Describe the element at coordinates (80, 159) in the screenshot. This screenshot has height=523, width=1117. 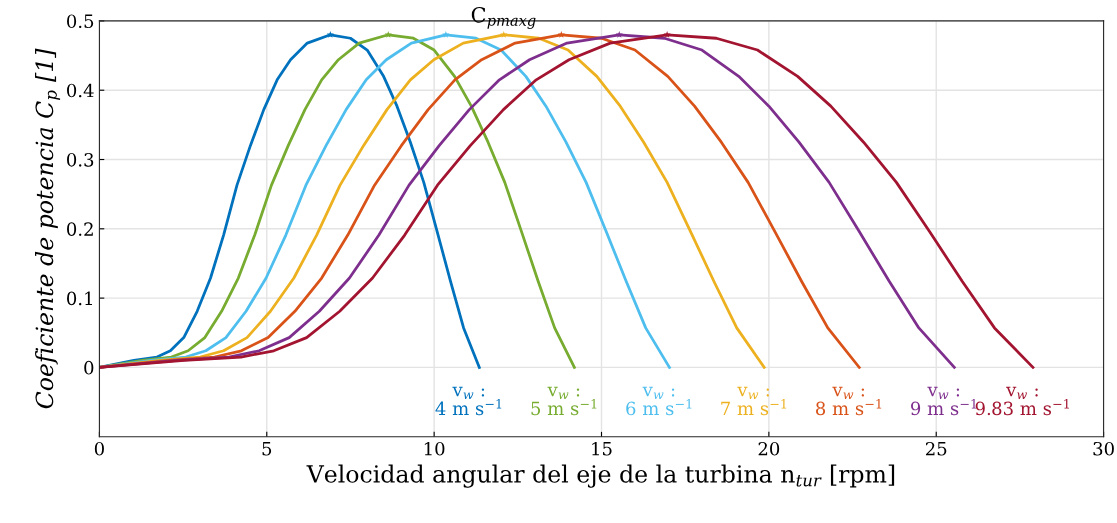
I see `y-tick-label: 0.3` at that location.